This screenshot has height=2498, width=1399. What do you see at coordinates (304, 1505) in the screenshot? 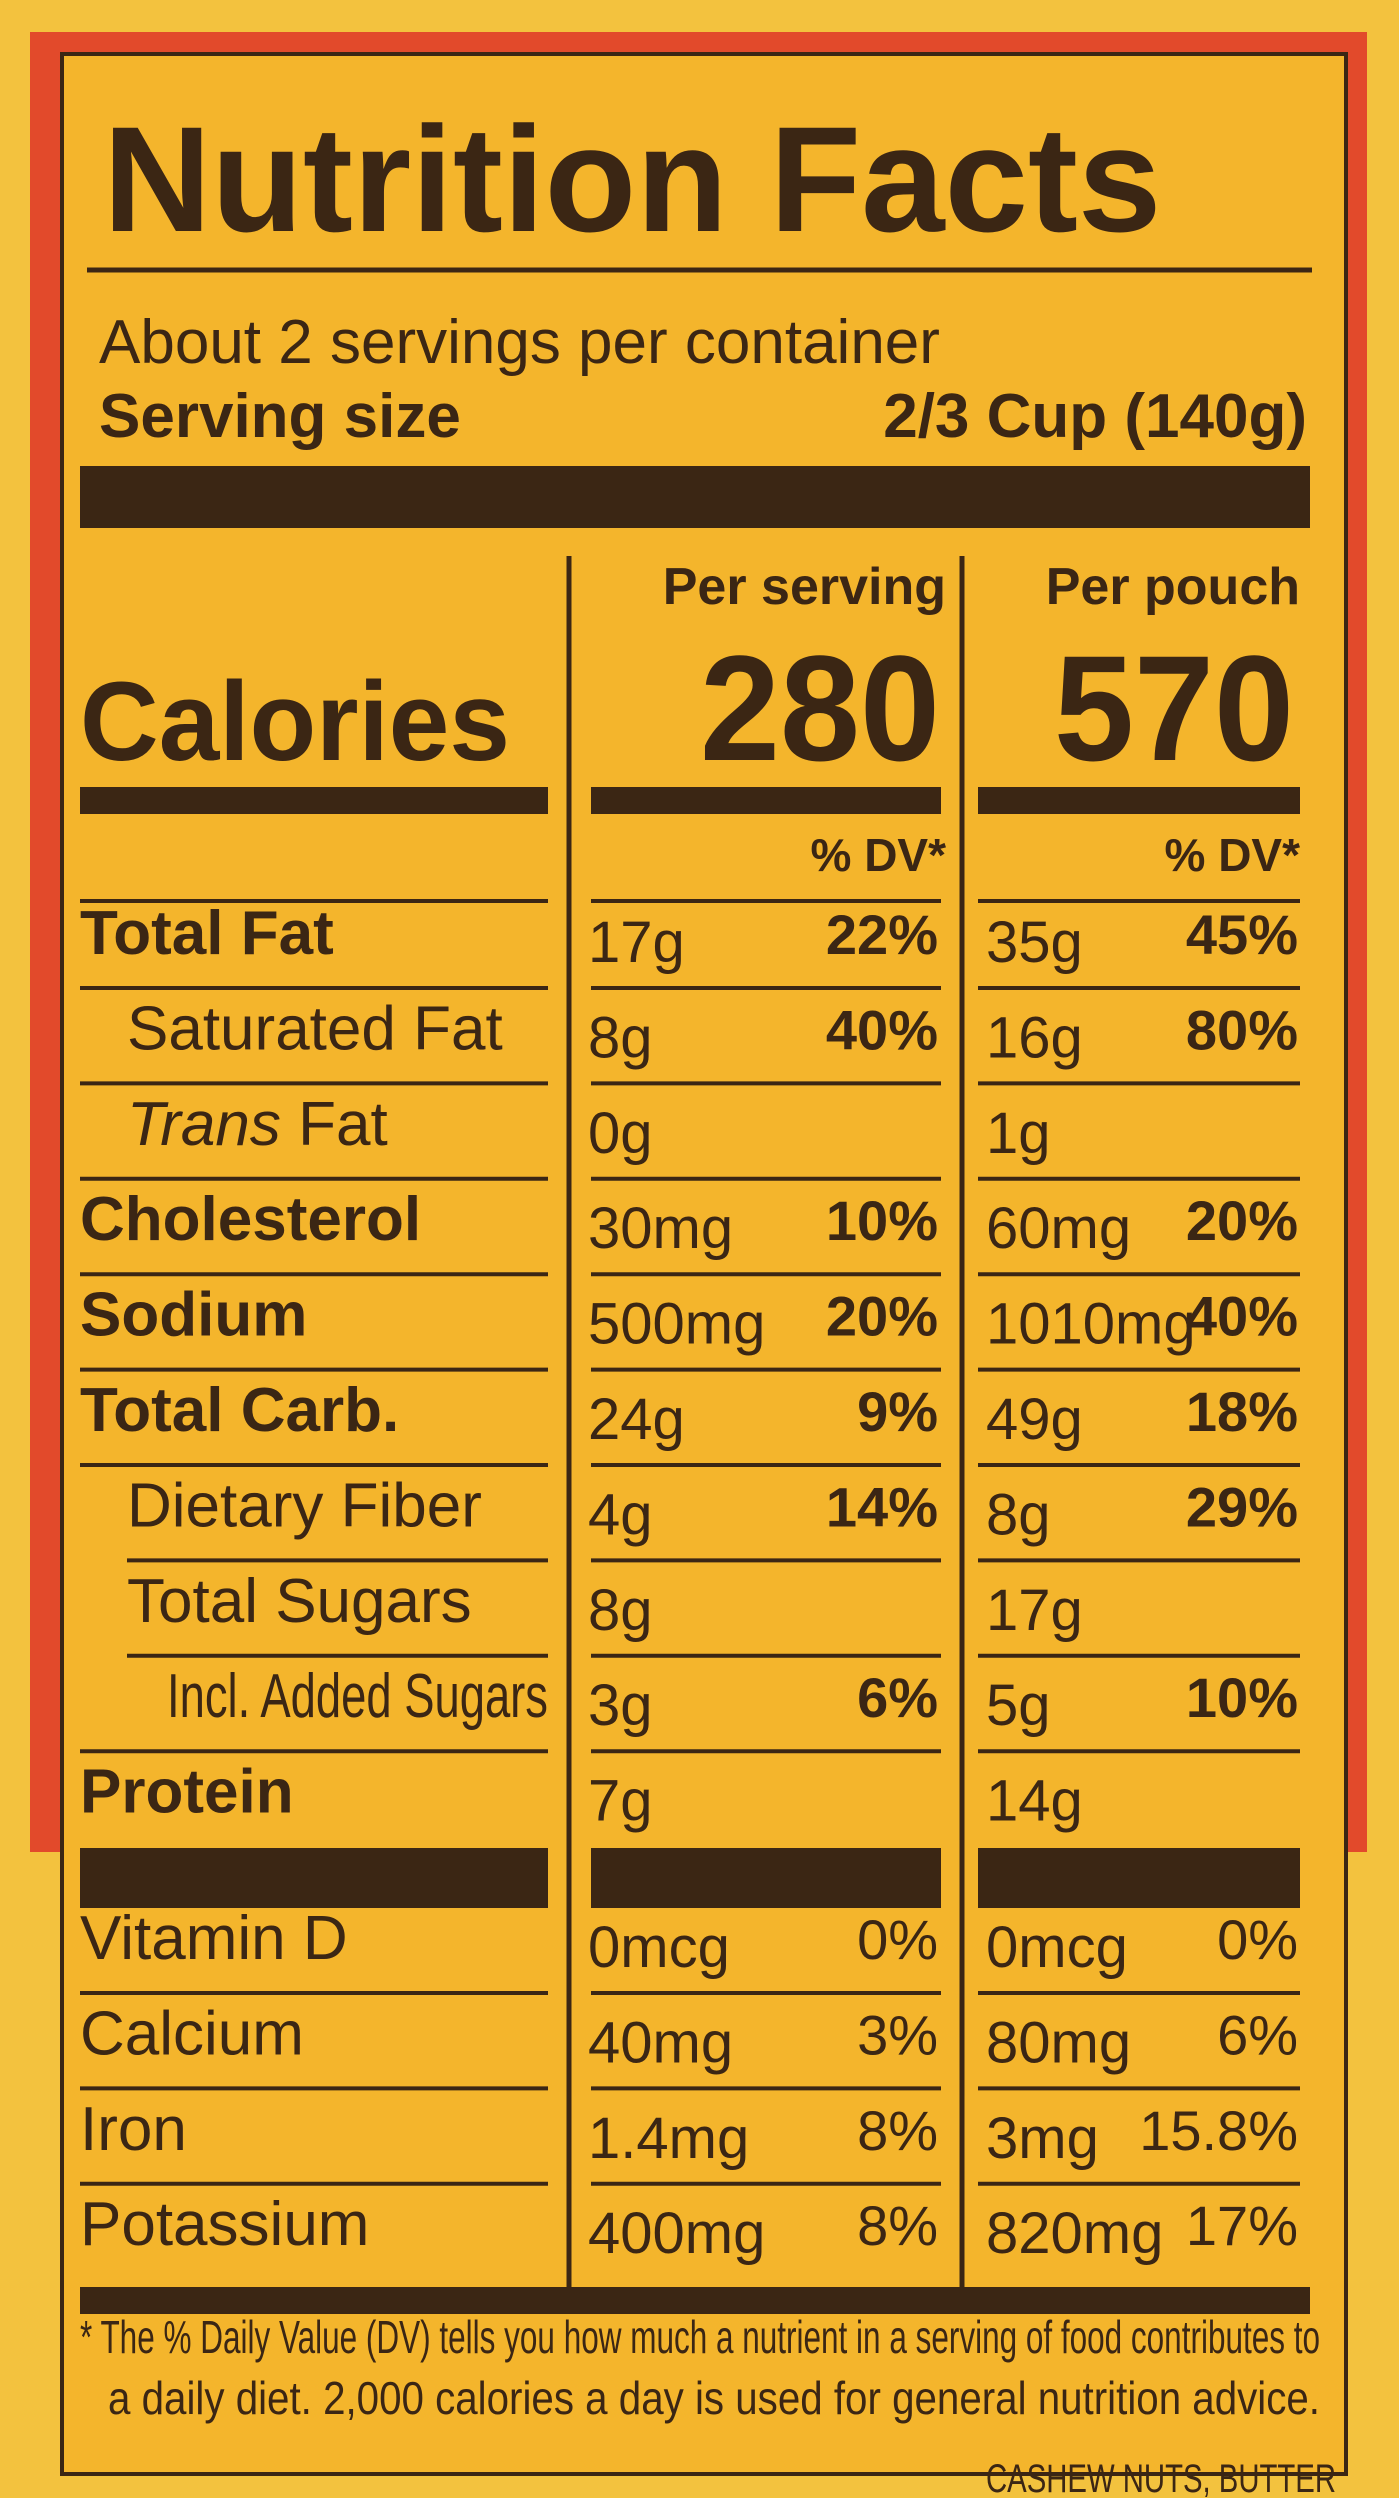
I see `nutrient-name: Dietary Fiber` at bounding box center [304, 1505].